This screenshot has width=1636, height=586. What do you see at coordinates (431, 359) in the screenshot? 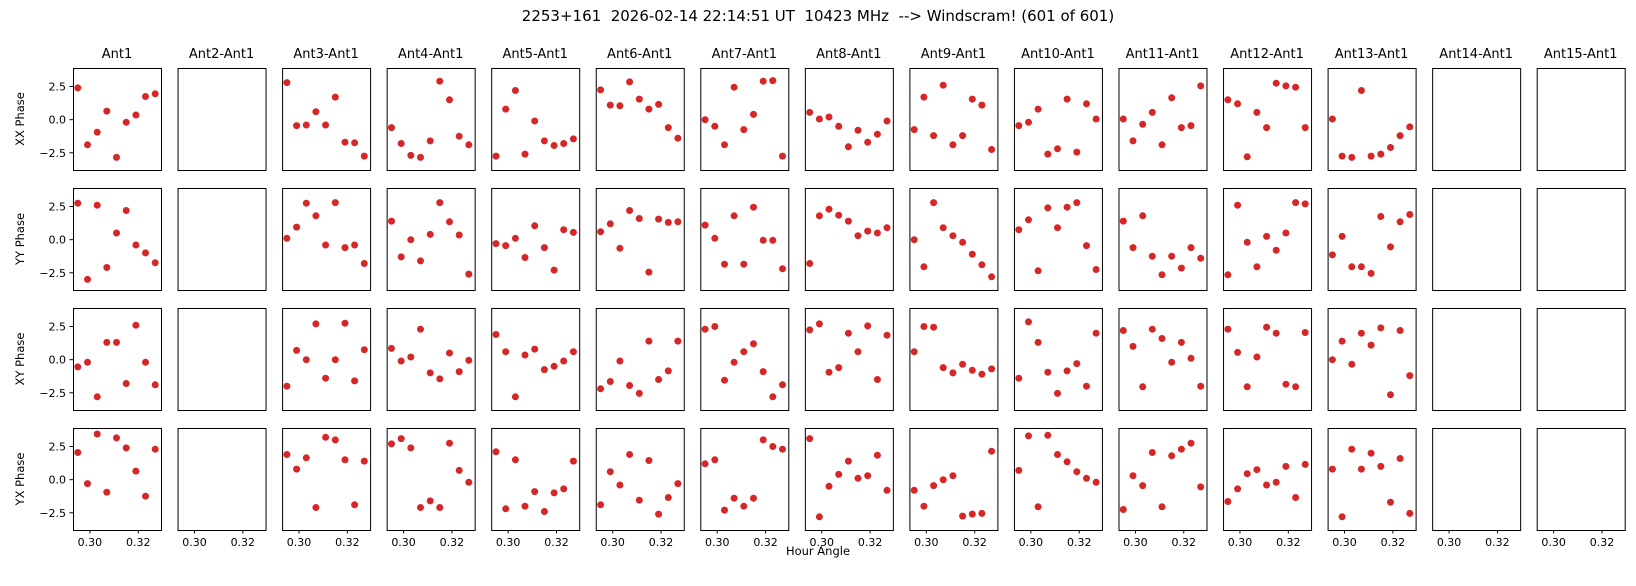
I see `subplot-ant4-ant1-xy` at bounding box center [431, 359].